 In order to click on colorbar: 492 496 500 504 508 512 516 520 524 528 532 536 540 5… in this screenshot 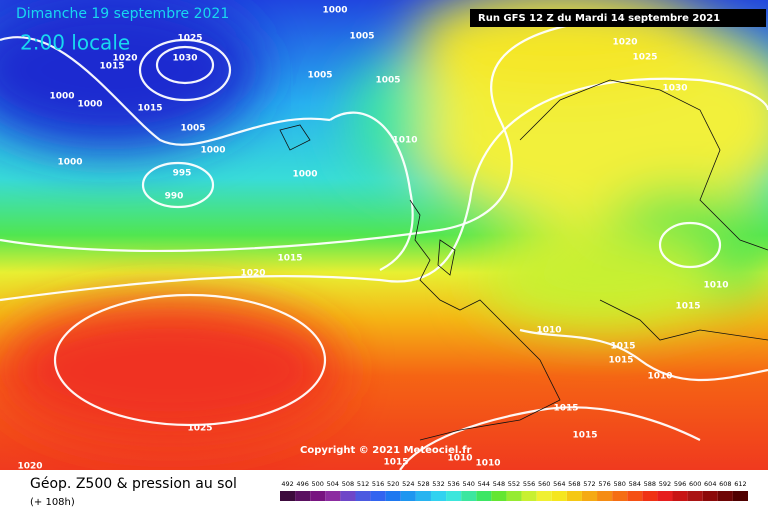, I will do `click(514, 490)`.